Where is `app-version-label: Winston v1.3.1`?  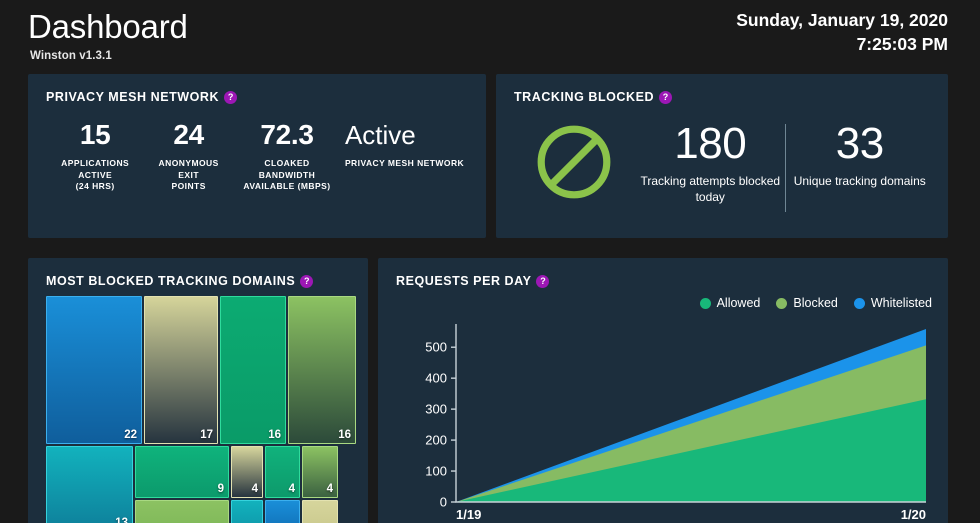 app-version-label: Winston v1.3.1 is located at coordinates (71, 56).